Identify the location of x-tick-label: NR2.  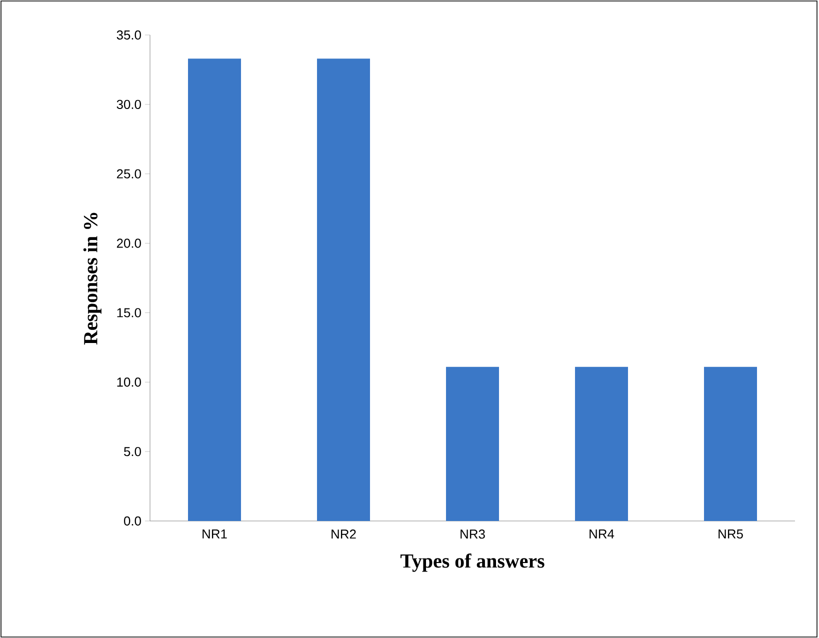
(344, 534).